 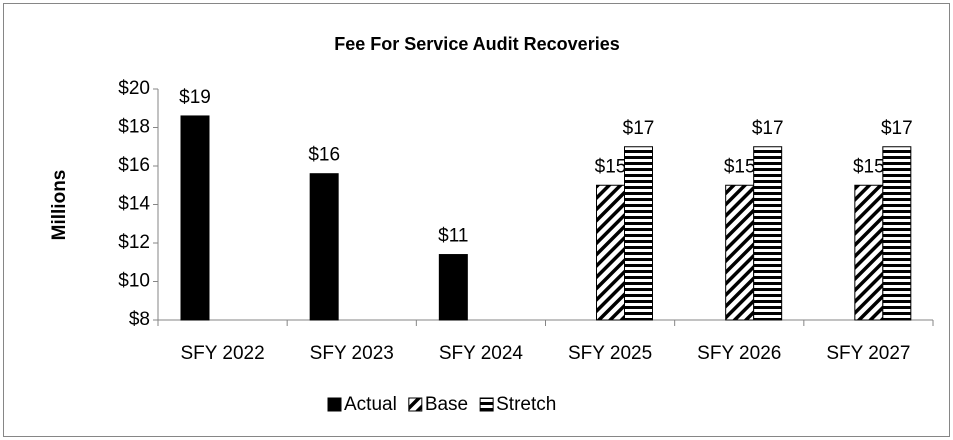 I want to click on x-tick-label: SFY 2023, so click(x=352, y=353).